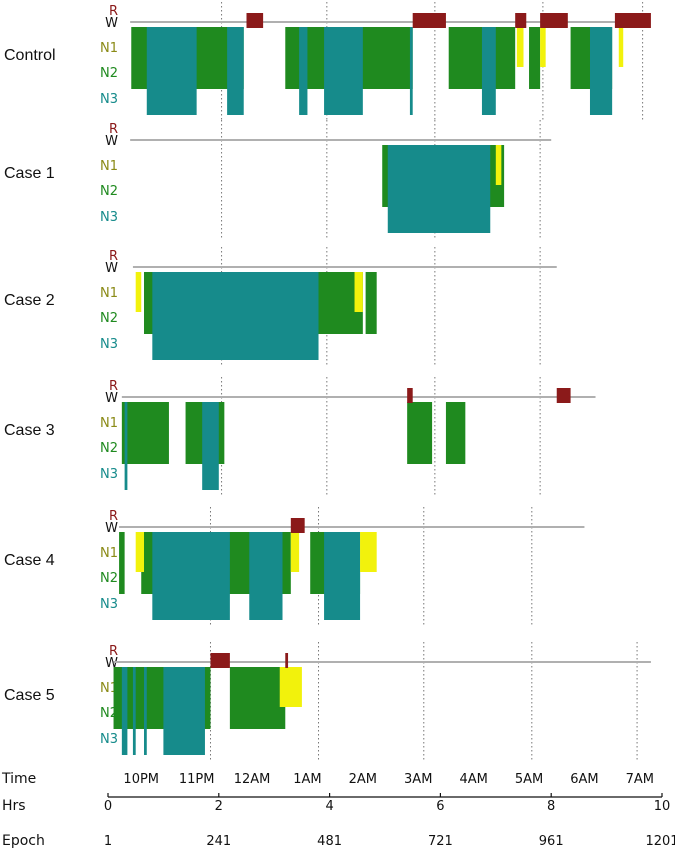  I want to click on axis-label-time: Time, so click(18, 779).